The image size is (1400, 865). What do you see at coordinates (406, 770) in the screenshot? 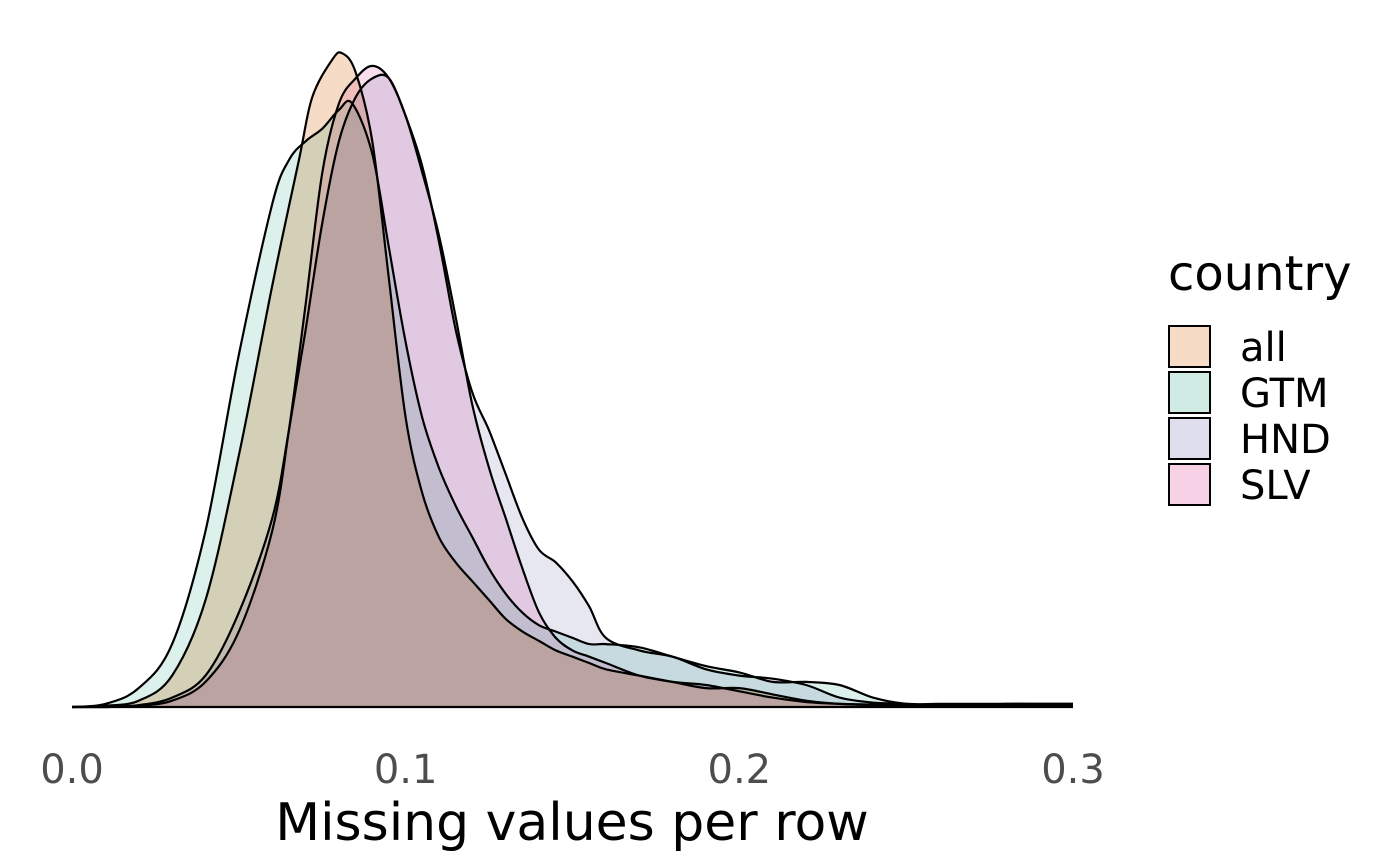
I see `x-tick-label: 0.1` at bounding box center [406, 770].